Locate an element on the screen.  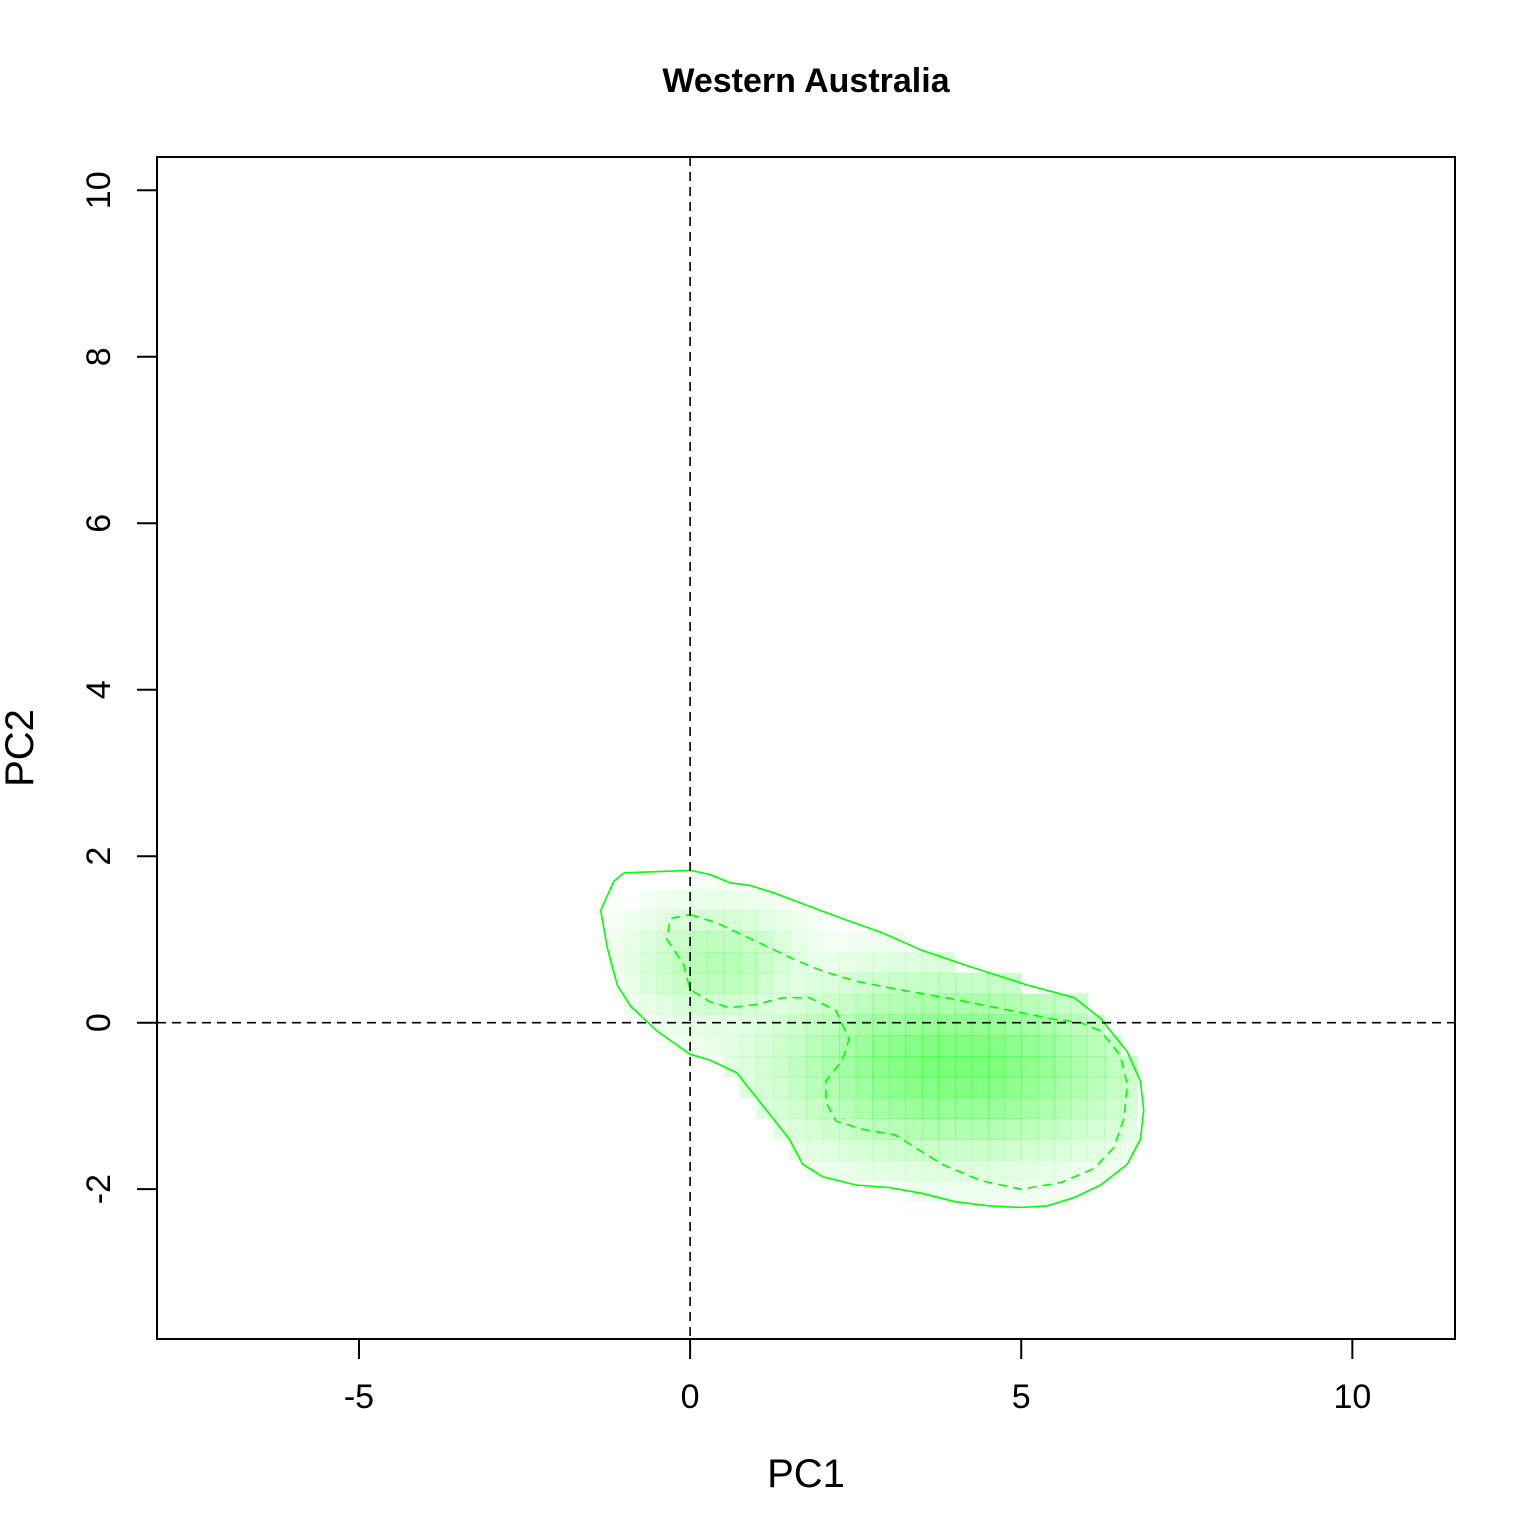
y-tick-label: 8 is located at coordinates (99, 356).